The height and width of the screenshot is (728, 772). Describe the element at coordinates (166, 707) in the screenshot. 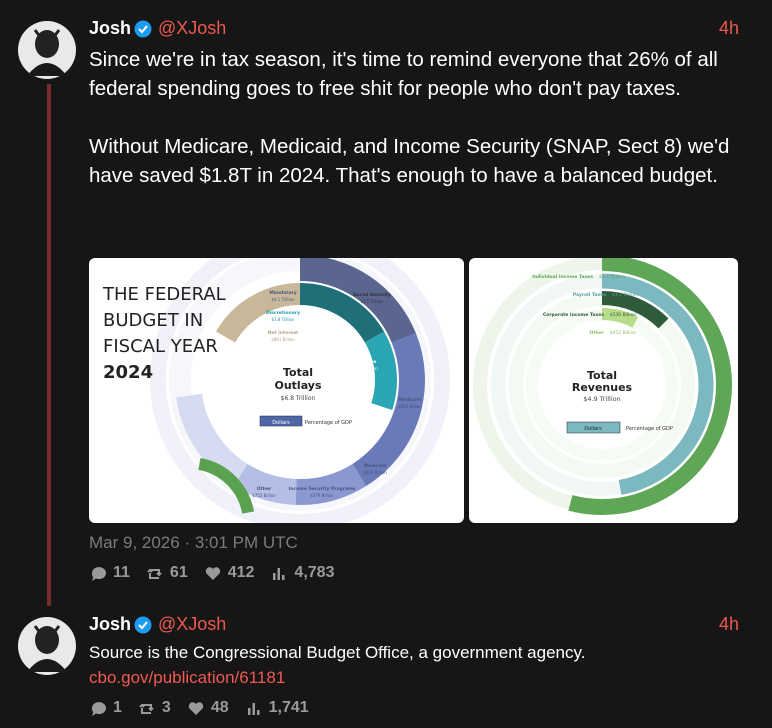

I see `retweets-count: 3` at that location.